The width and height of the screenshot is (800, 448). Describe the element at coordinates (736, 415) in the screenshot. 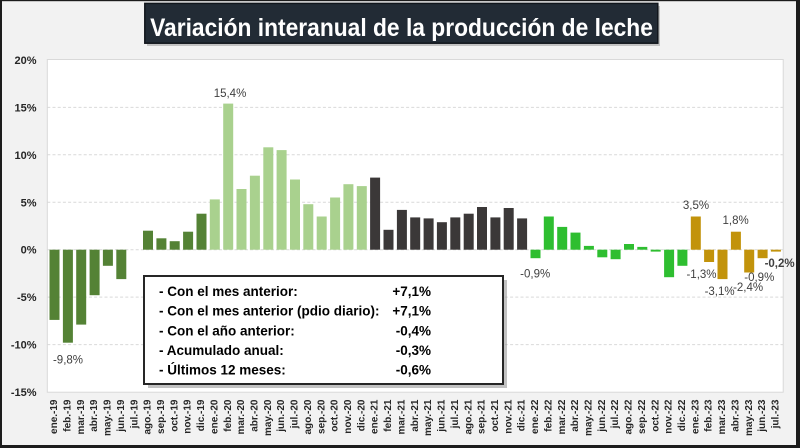

I see `svg-text: abr.-23` at that location.